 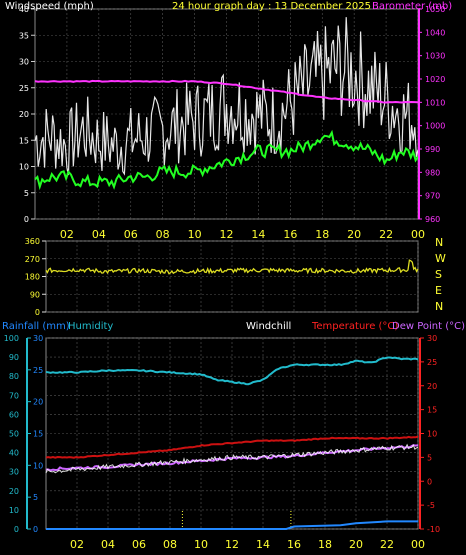 What do you see at coordinates (432, 338) in the screenshot?
I see `temp-ytick-label: 30` at bounding box center [432, 338].